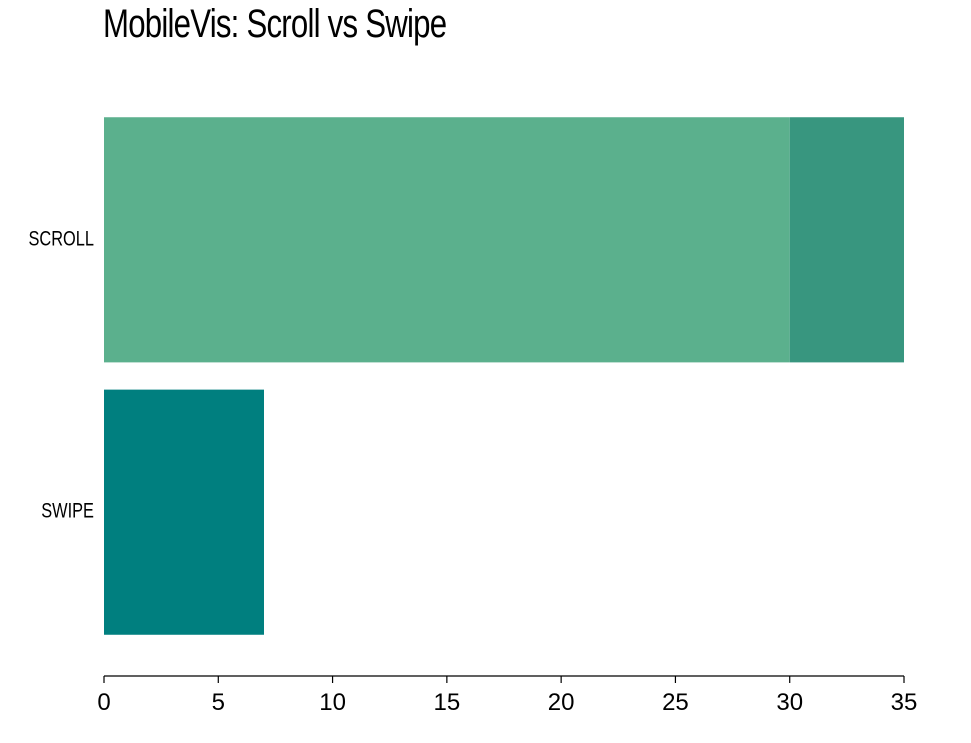 The height and width of the screenshot is (743, 971). What do you see at coordinates (61, 237) in the screenshot?
I see `category-label-scroll: SCROLL` at bounding box center [61, 237].